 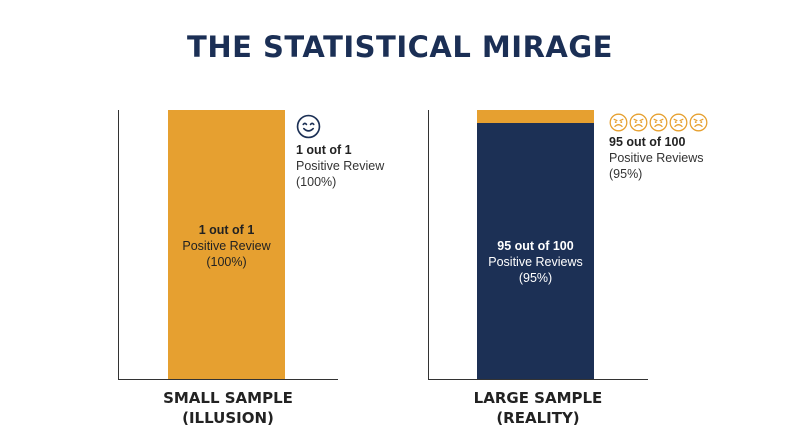 I want to click on bar-label-text: Positive Reviews, so click(x=535, y=262).